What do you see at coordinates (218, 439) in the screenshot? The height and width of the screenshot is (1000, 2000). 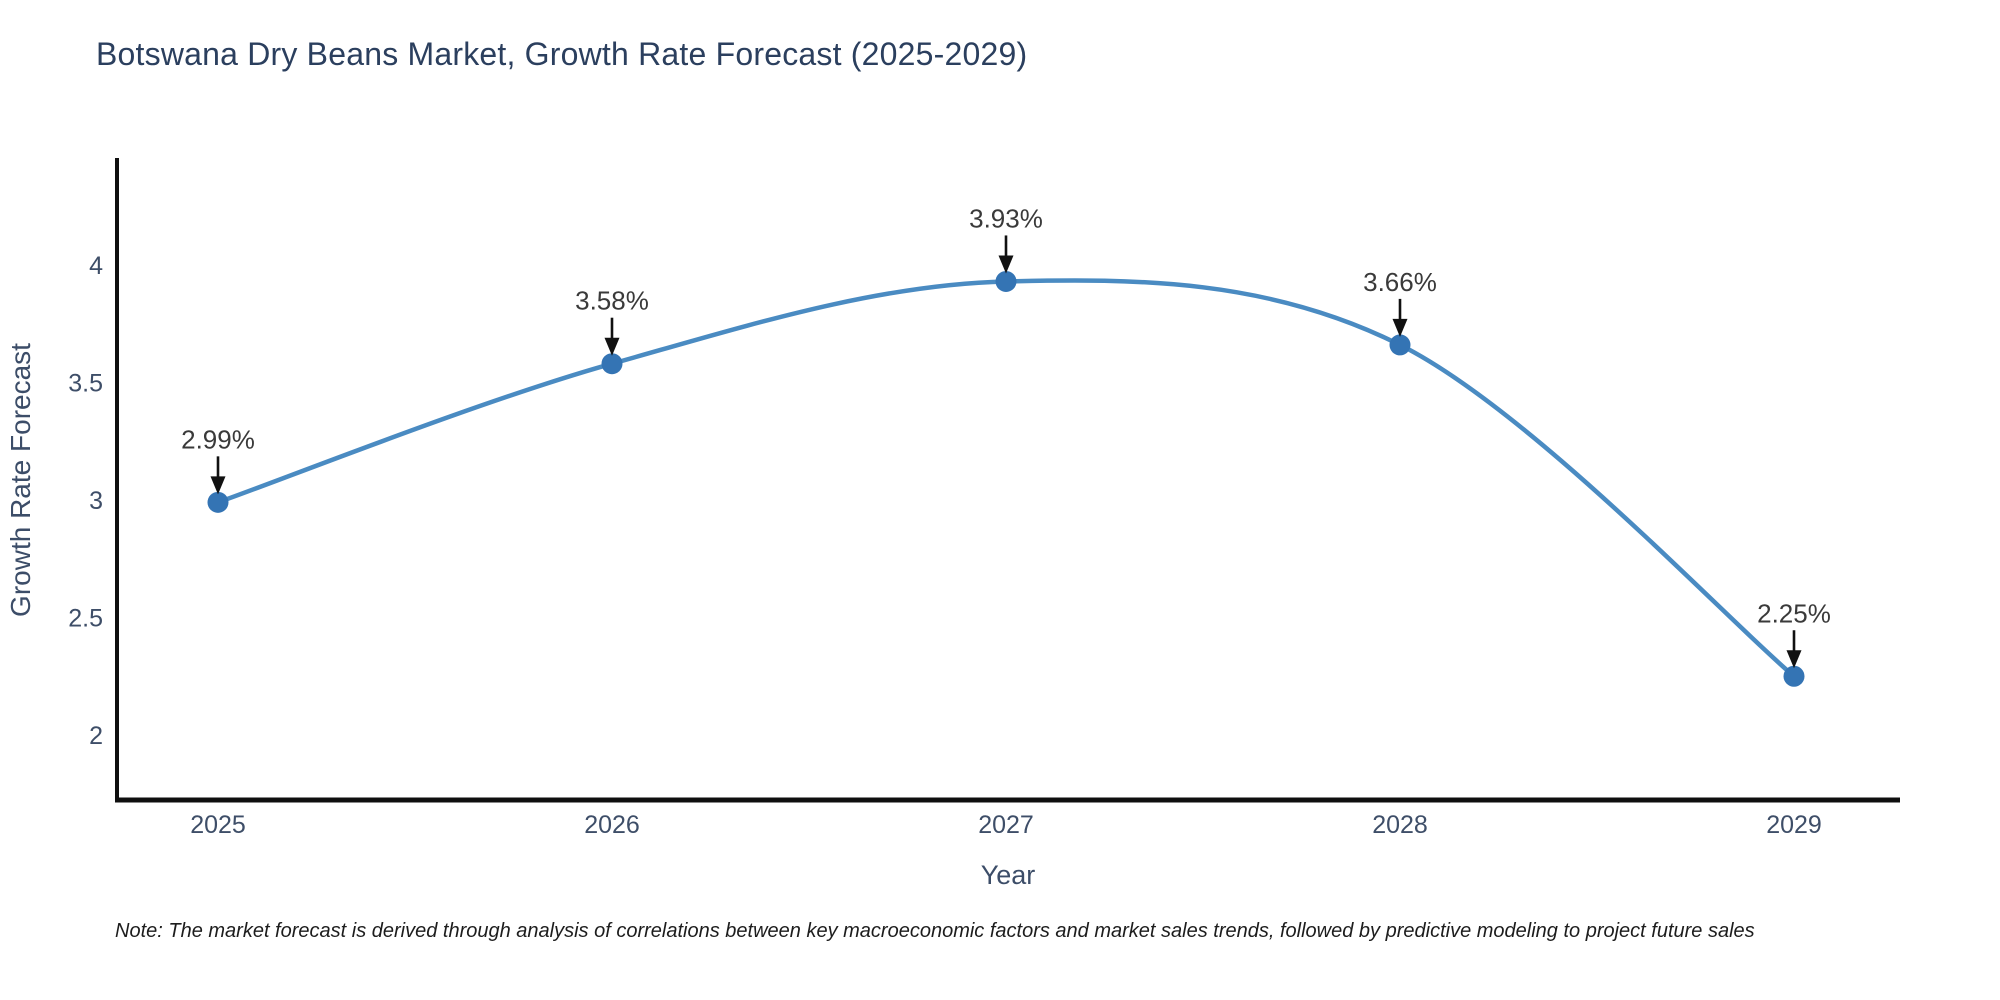 I see `point-value-label-2025: 2.99%` at bounding box center [218, 439].